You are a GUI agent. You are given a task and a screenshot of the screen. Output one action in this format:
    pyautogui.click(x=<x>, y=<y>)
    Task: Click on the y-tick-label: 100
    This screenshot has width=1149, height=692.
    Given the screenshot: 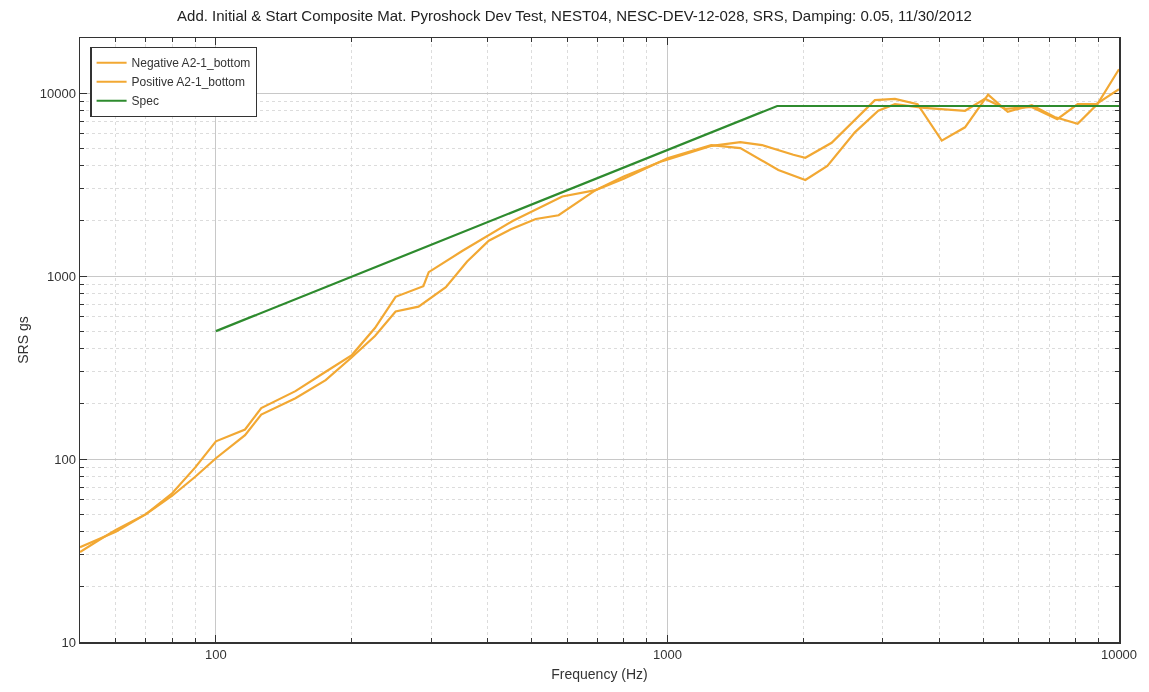 What is the action you would take?
    pyautogui.click(x=65, y=459)
    